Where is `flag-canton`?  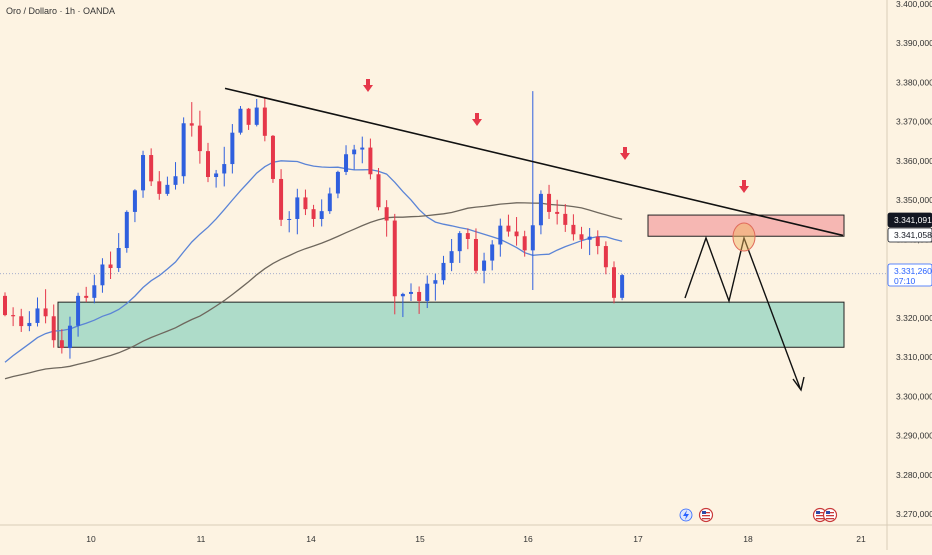
flag-canton is located at coordinates (828, 512).